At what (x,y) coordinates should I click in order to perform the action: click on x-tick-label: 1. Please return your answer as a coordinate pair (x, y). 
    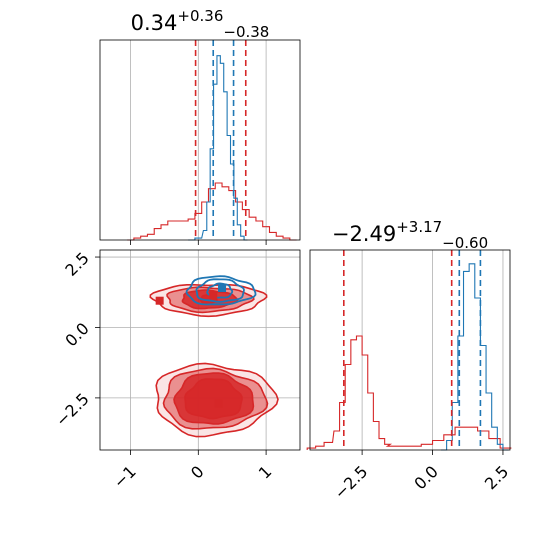
    Looking at the image, I should click on (265, 472).